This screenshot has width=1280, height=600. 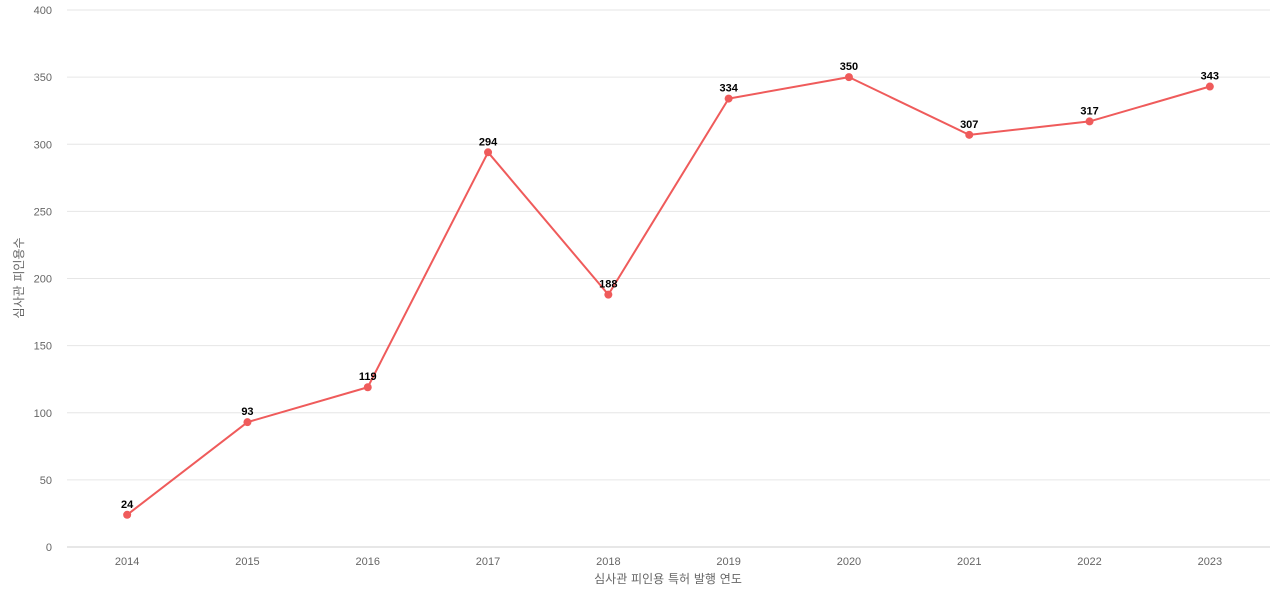 What do you see at coordinates (668, 562) in the screenshot?
I see `x-axis-ticks: 2014 2015 2016 2017 2018 2019 2020 2021 2022 2023` at bounding box center [668, 562].